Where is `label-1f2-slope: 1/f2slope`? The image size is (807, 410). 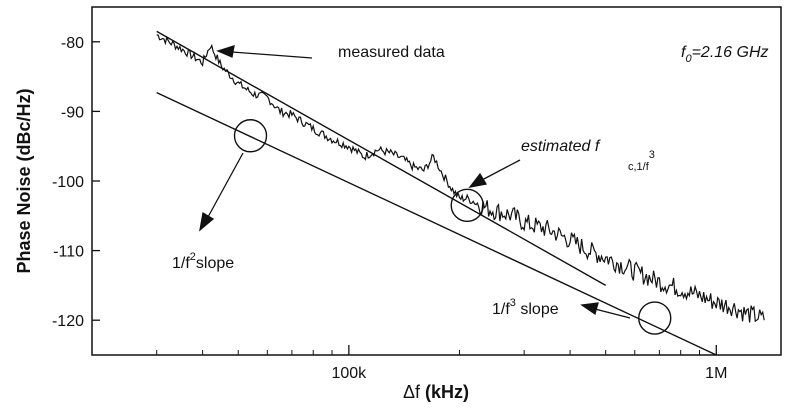
label-1f2-slope: 1/f2slope is located at coordinates (203, 261).